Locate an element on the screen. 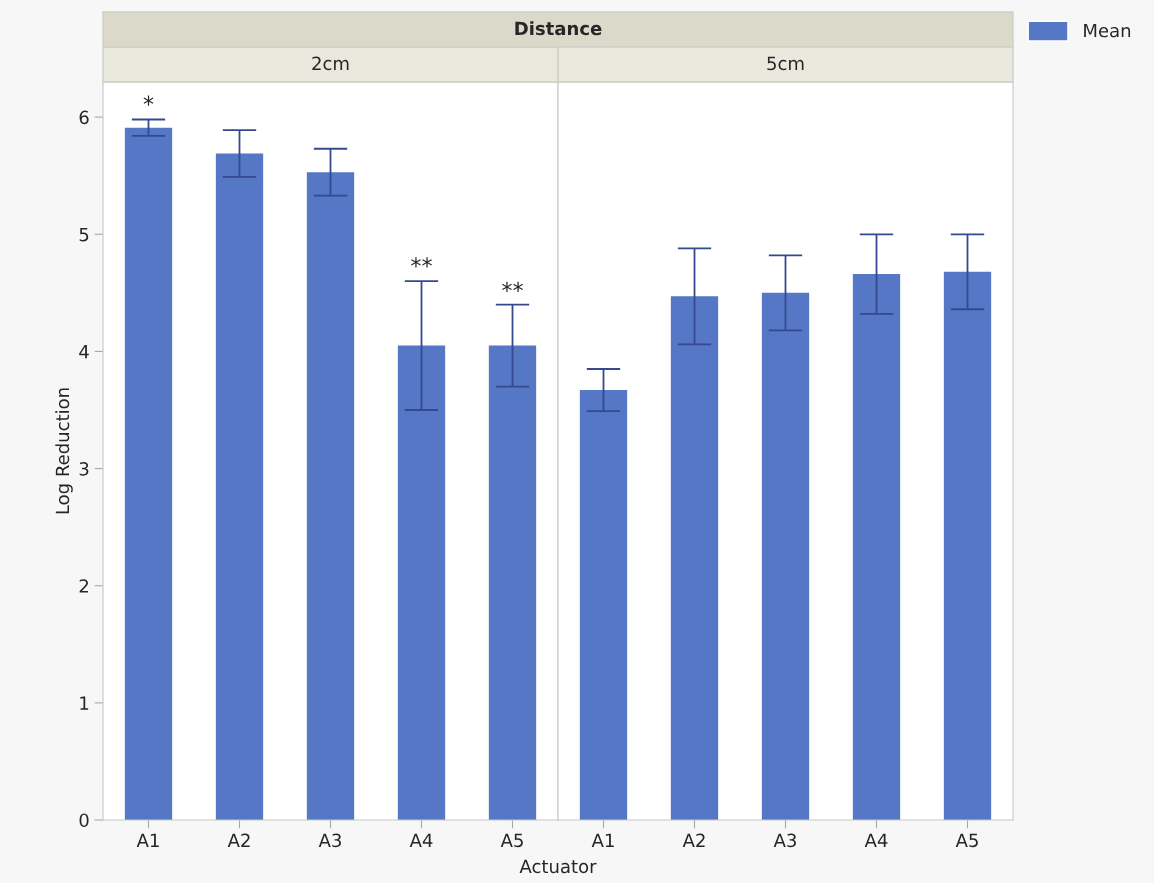 This screenshot has height=883, width=1154. y-tick-label: 5 is located at coordinates (84, 234).